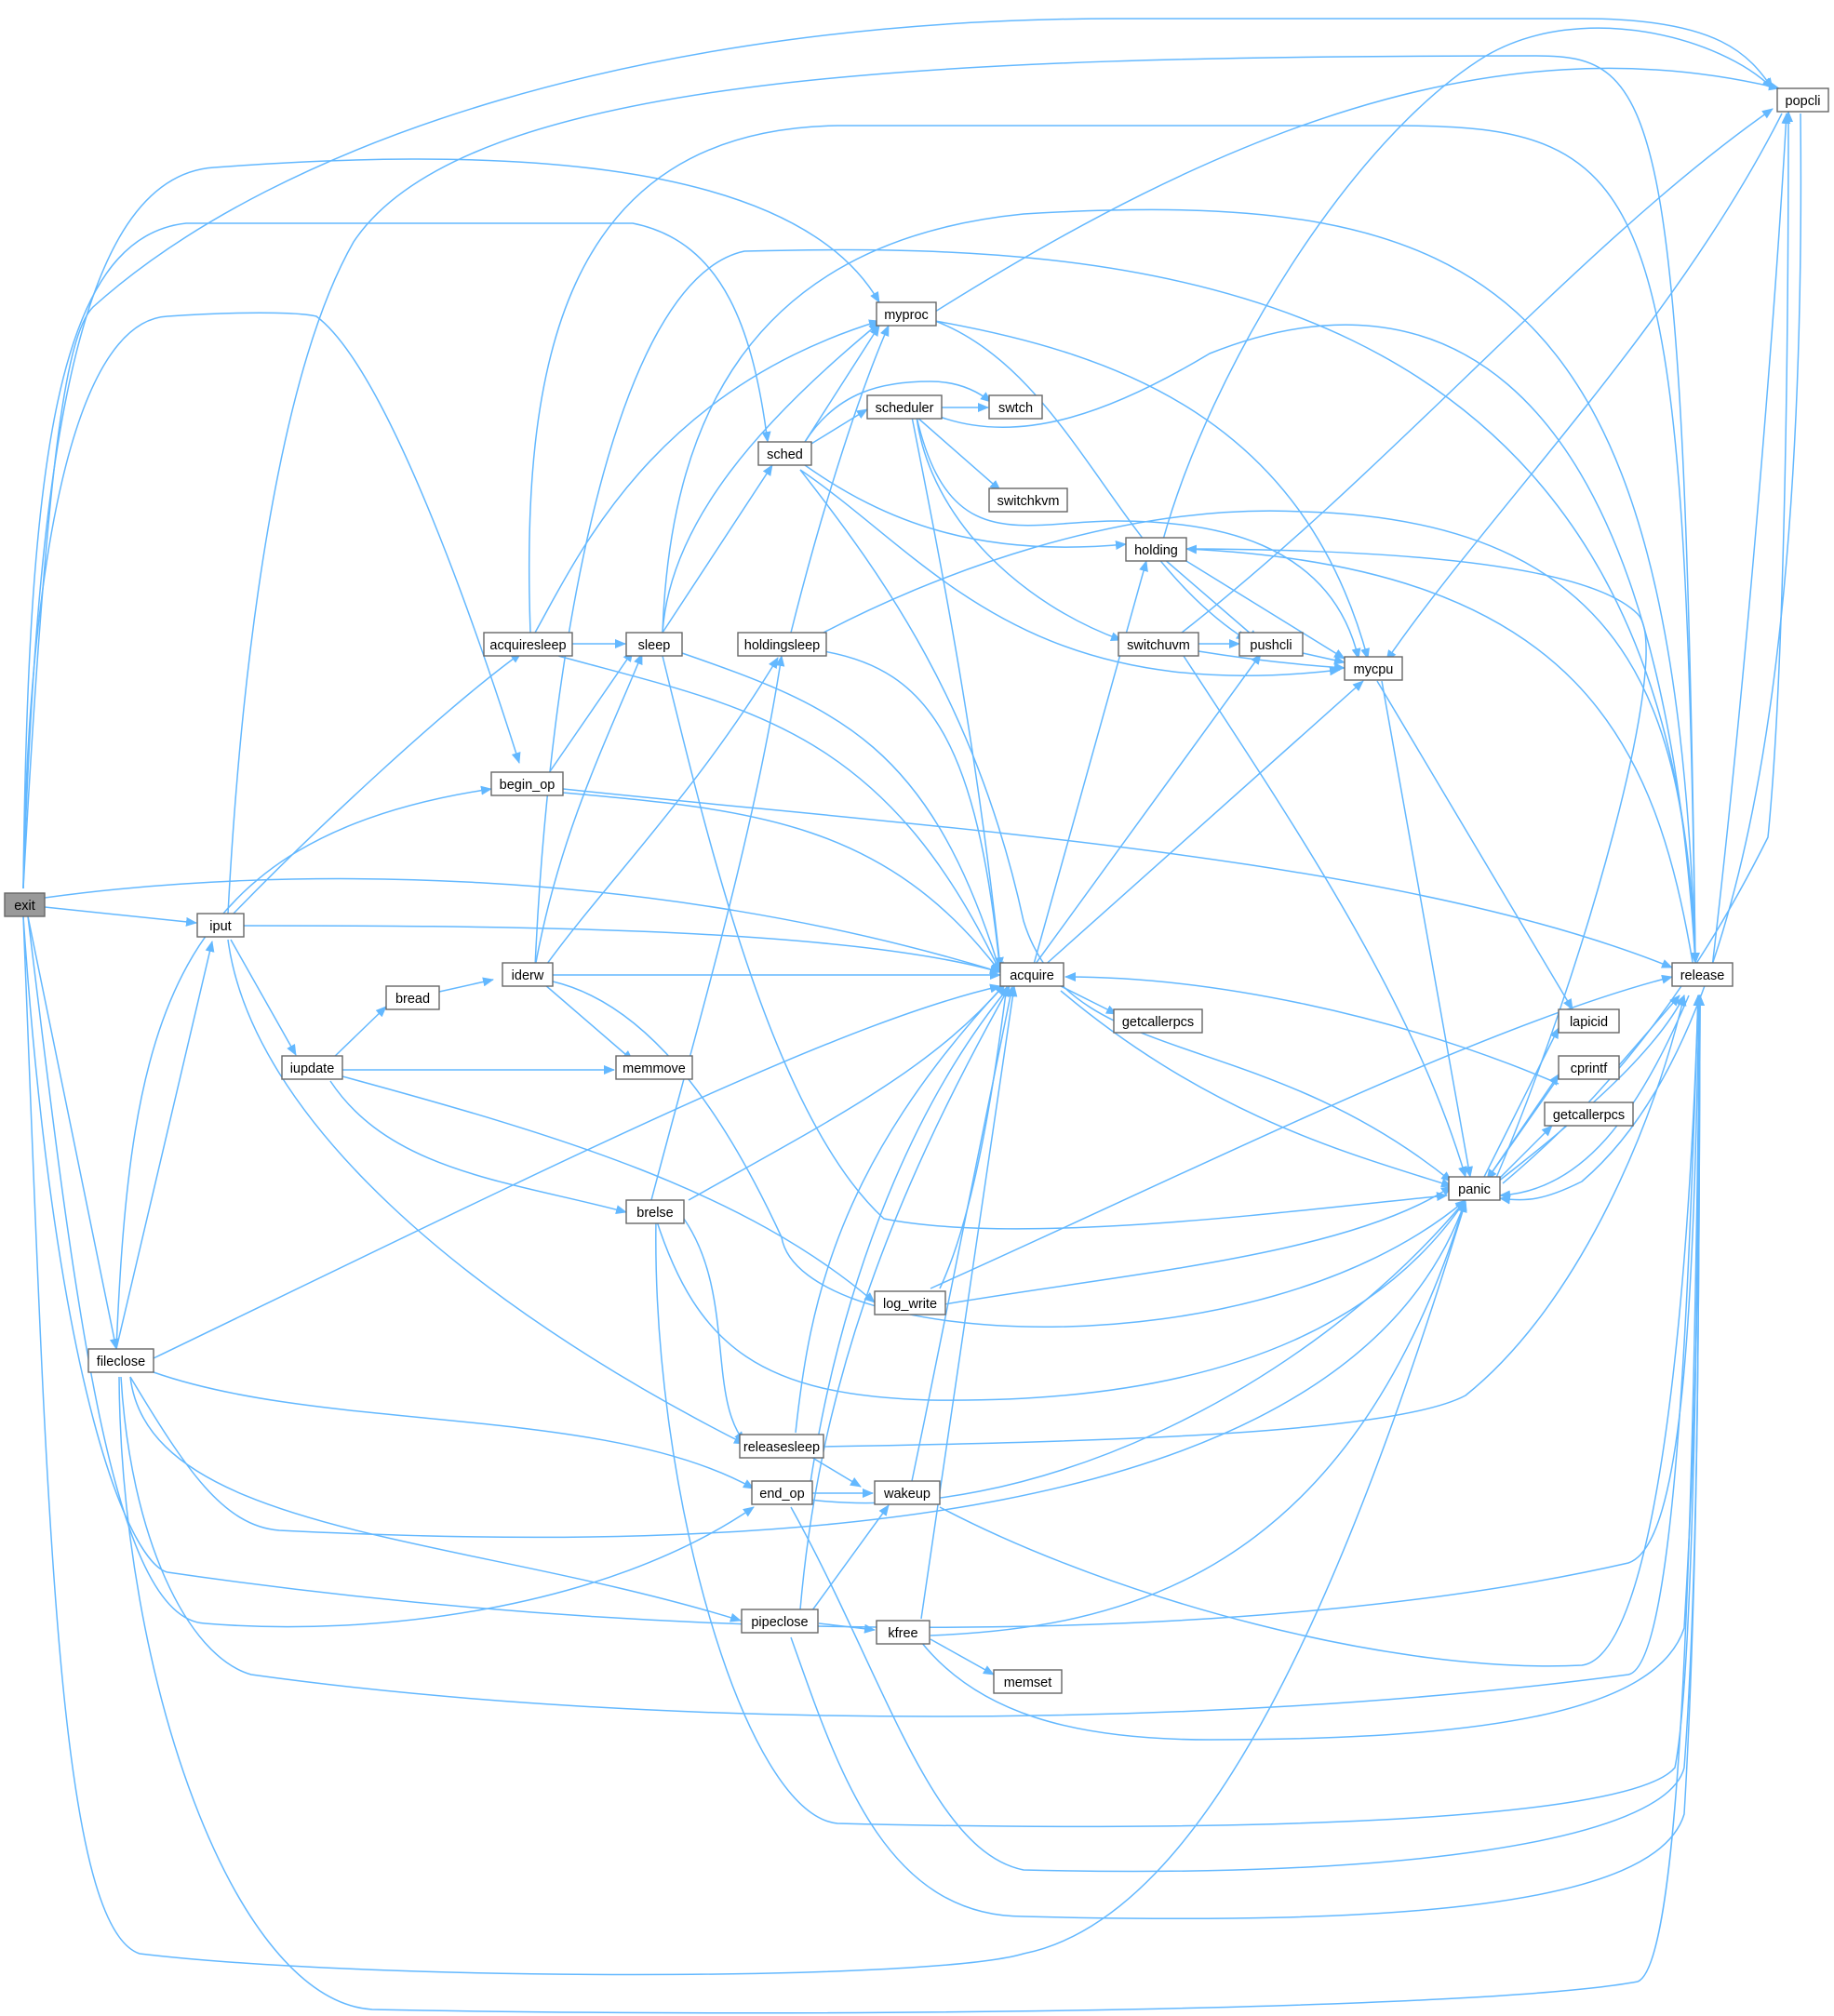 The height and width of the screenshot is (2016, 1834). I want to click on svg-text: scheduler, so click(905, 408).